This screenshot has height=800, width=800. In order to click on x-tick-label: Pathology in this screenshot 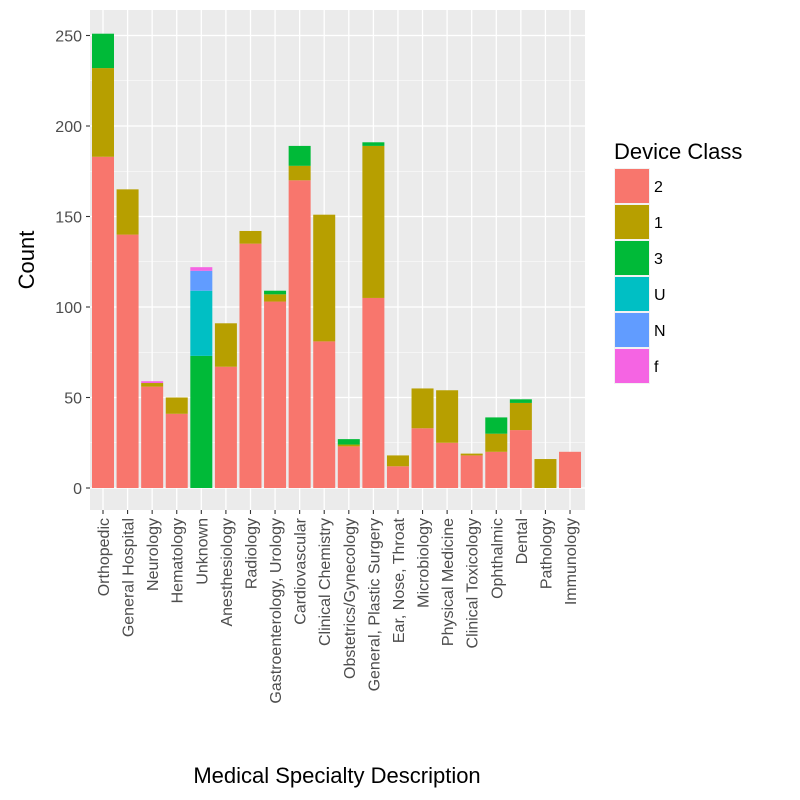, I will do `click(546, 553)`.